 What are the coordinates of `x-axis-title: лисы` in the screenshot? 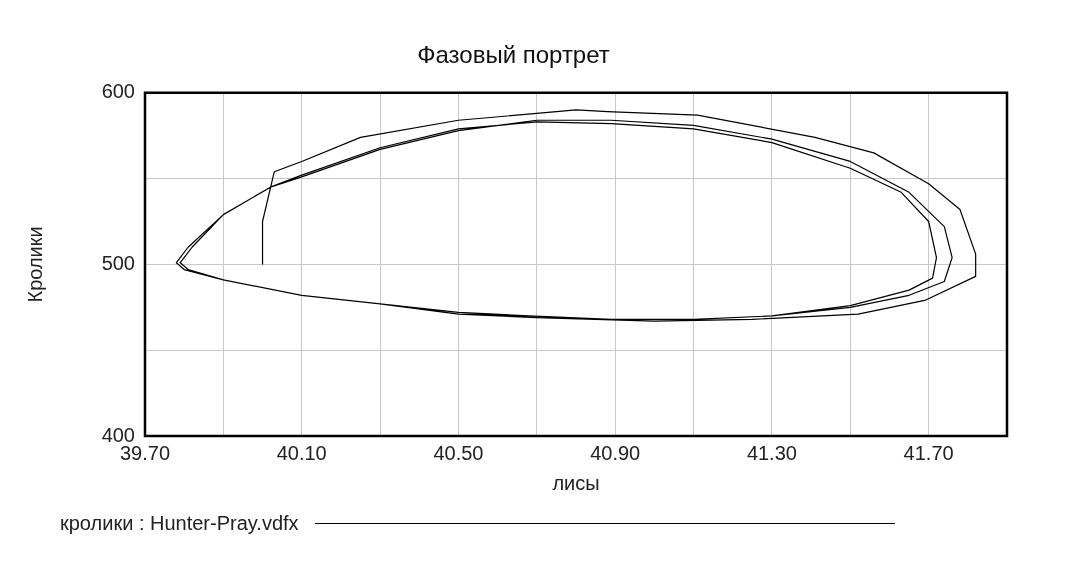 It's located at (576, 482).